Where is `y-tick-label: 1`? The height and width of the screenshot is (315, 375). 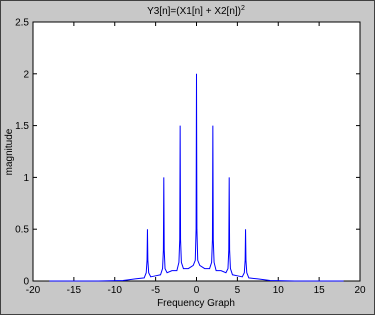
y-tick-label: 1 is located at coordinates (26, 178).